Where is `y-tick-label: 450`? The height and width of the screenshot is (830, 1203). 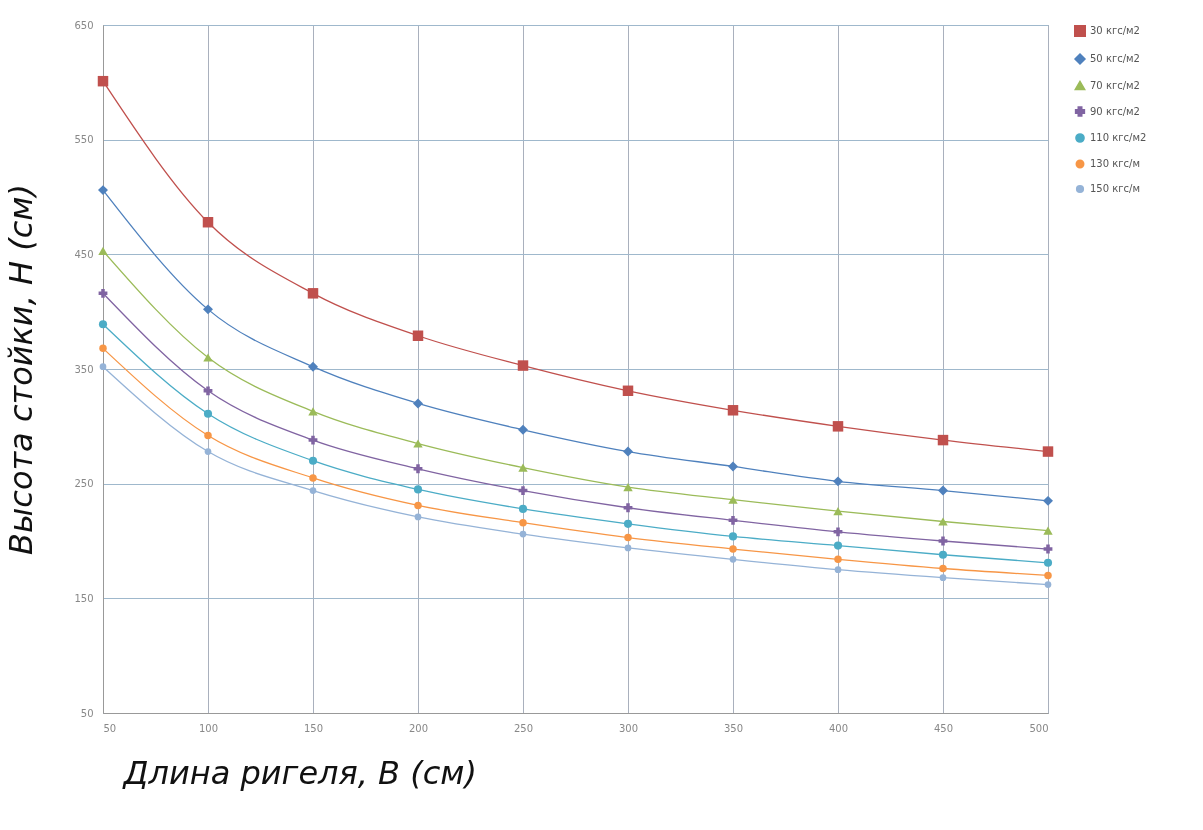
y-tick-label: 450 is located at coordinates (84, 254).